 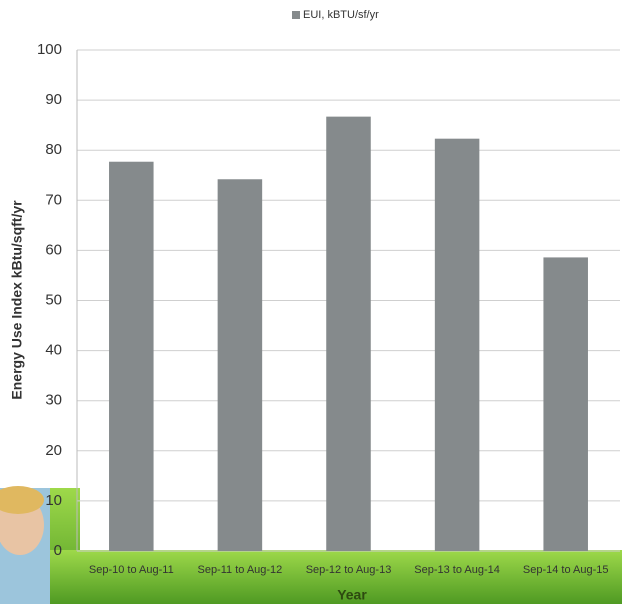 What do you see at coordinates (131, 570) in the screenshot?
I see `x-tick-label: Sep-10 to Aug-11` at bounding box center [131, 570].